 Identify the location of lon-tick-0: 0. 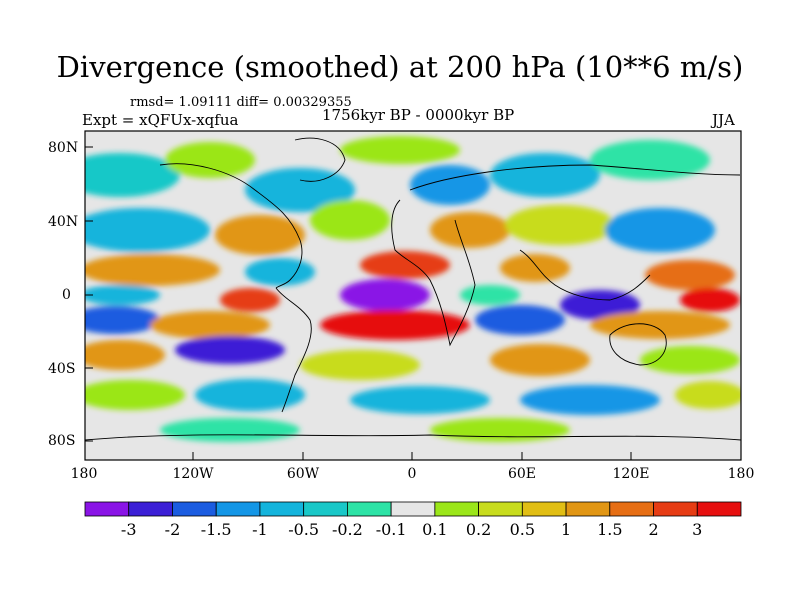
(412, 474).